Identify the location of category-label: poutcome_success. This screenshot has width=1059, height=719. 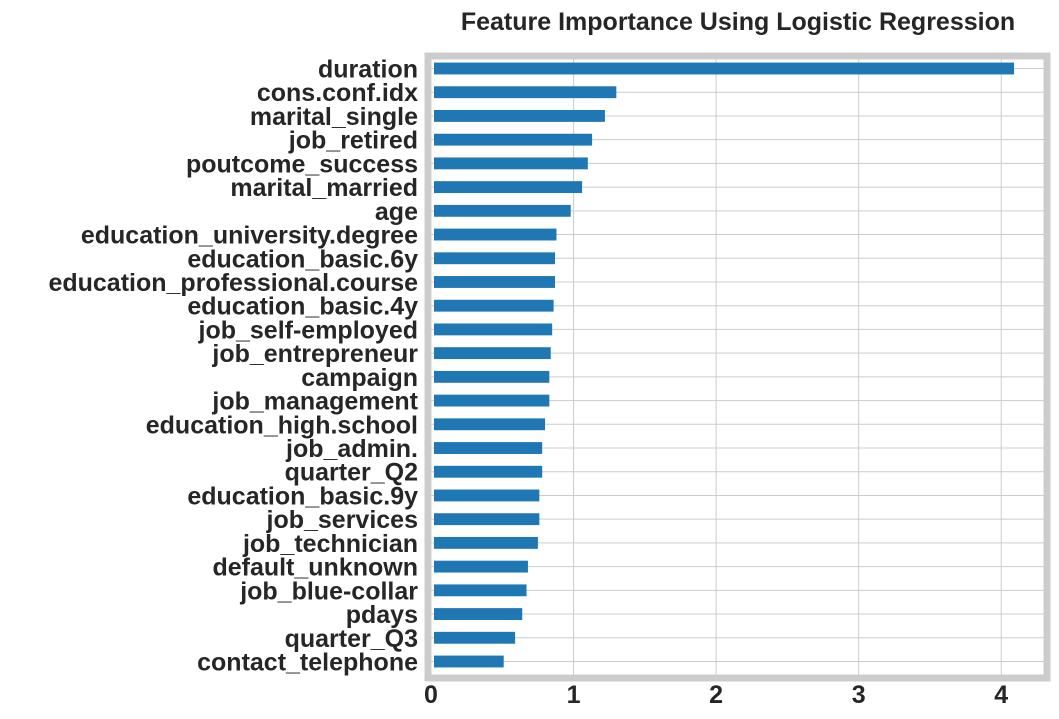
(302, 164).